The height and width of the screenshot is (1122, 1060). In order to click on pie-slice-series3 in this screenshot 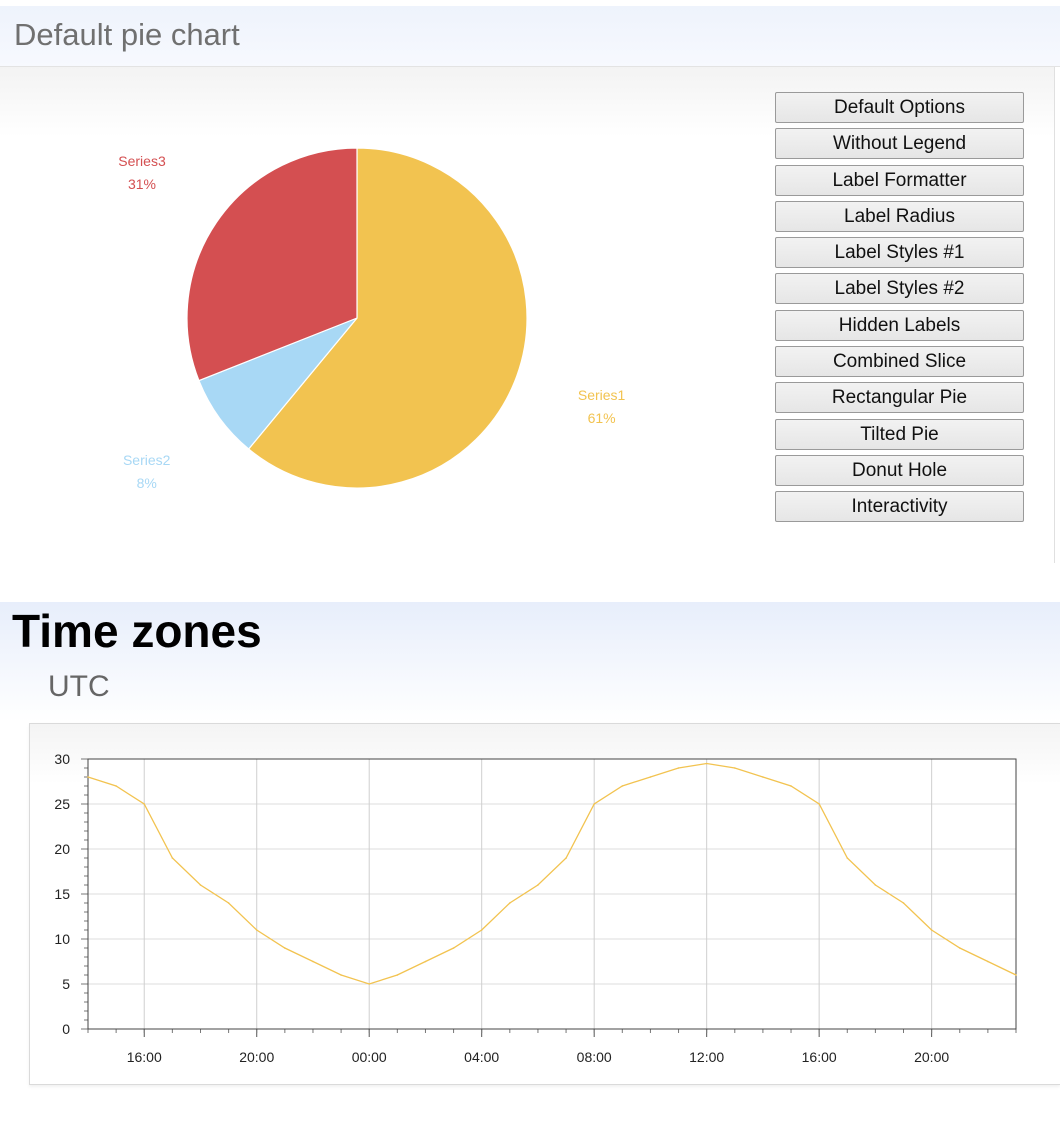, I will do `click(272, 264)`.